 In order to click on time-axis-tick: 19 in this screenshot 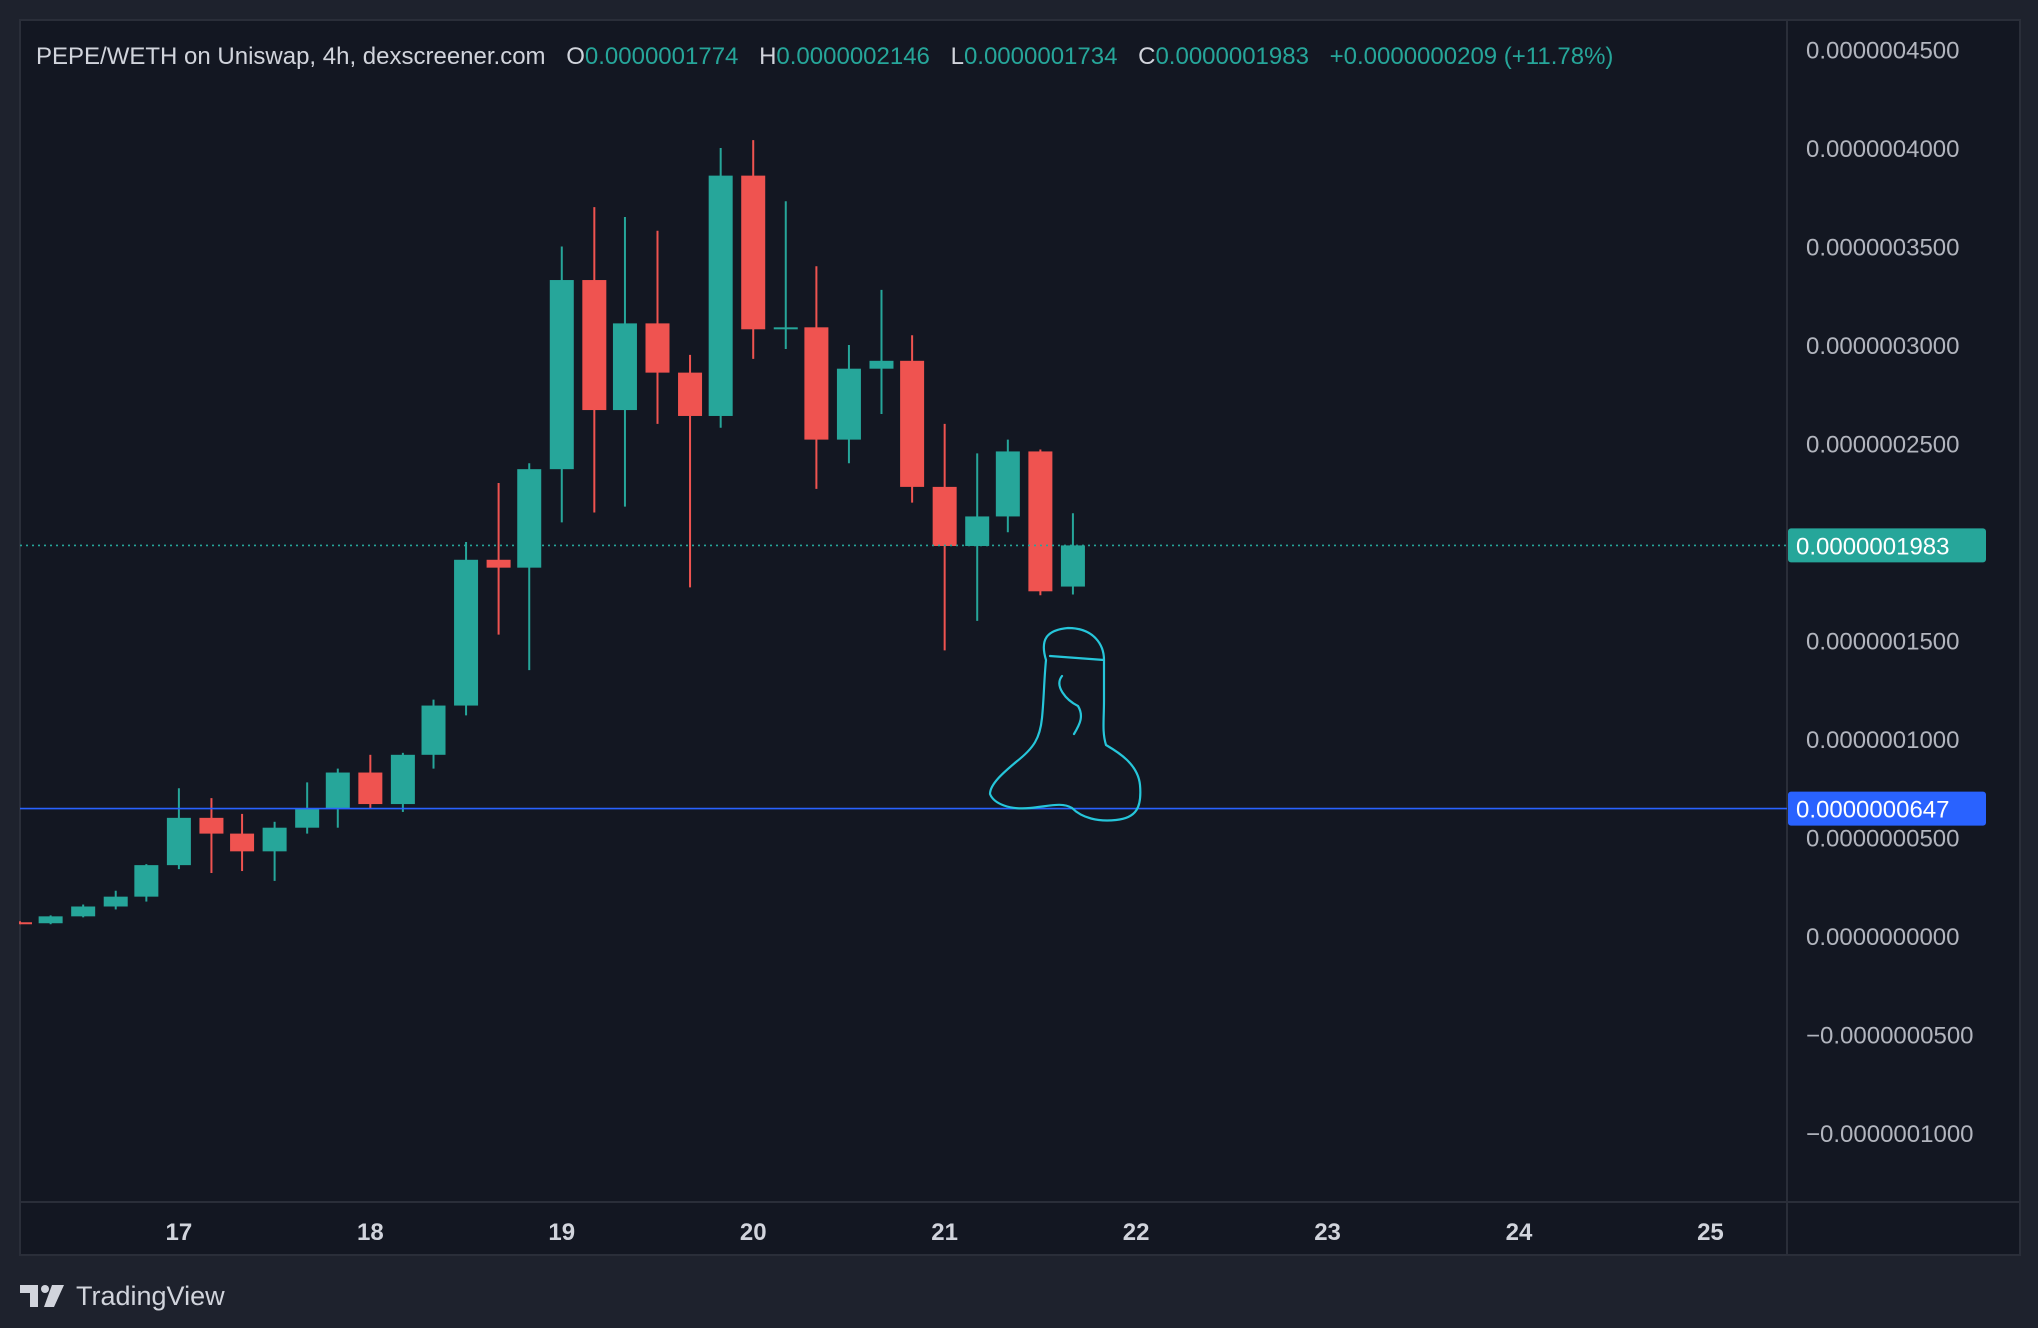, I will do `click(561, 1232)`.